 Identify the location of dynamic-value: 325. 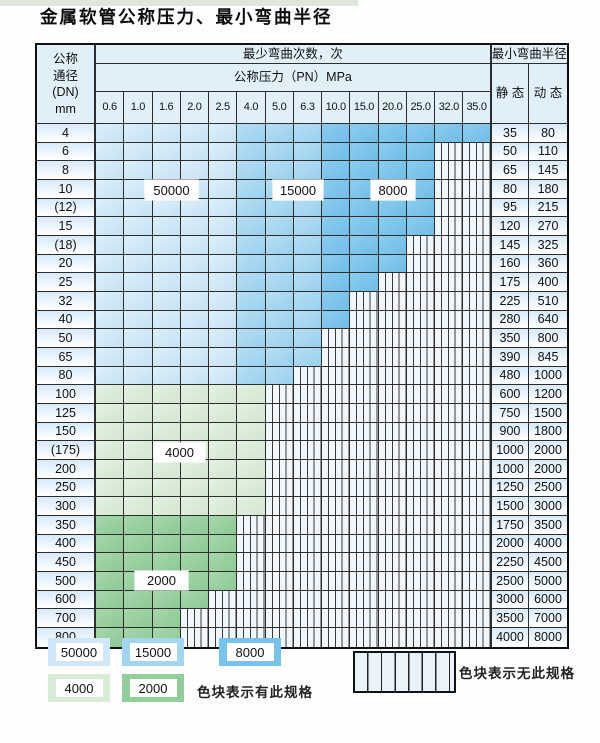
(548, 245).